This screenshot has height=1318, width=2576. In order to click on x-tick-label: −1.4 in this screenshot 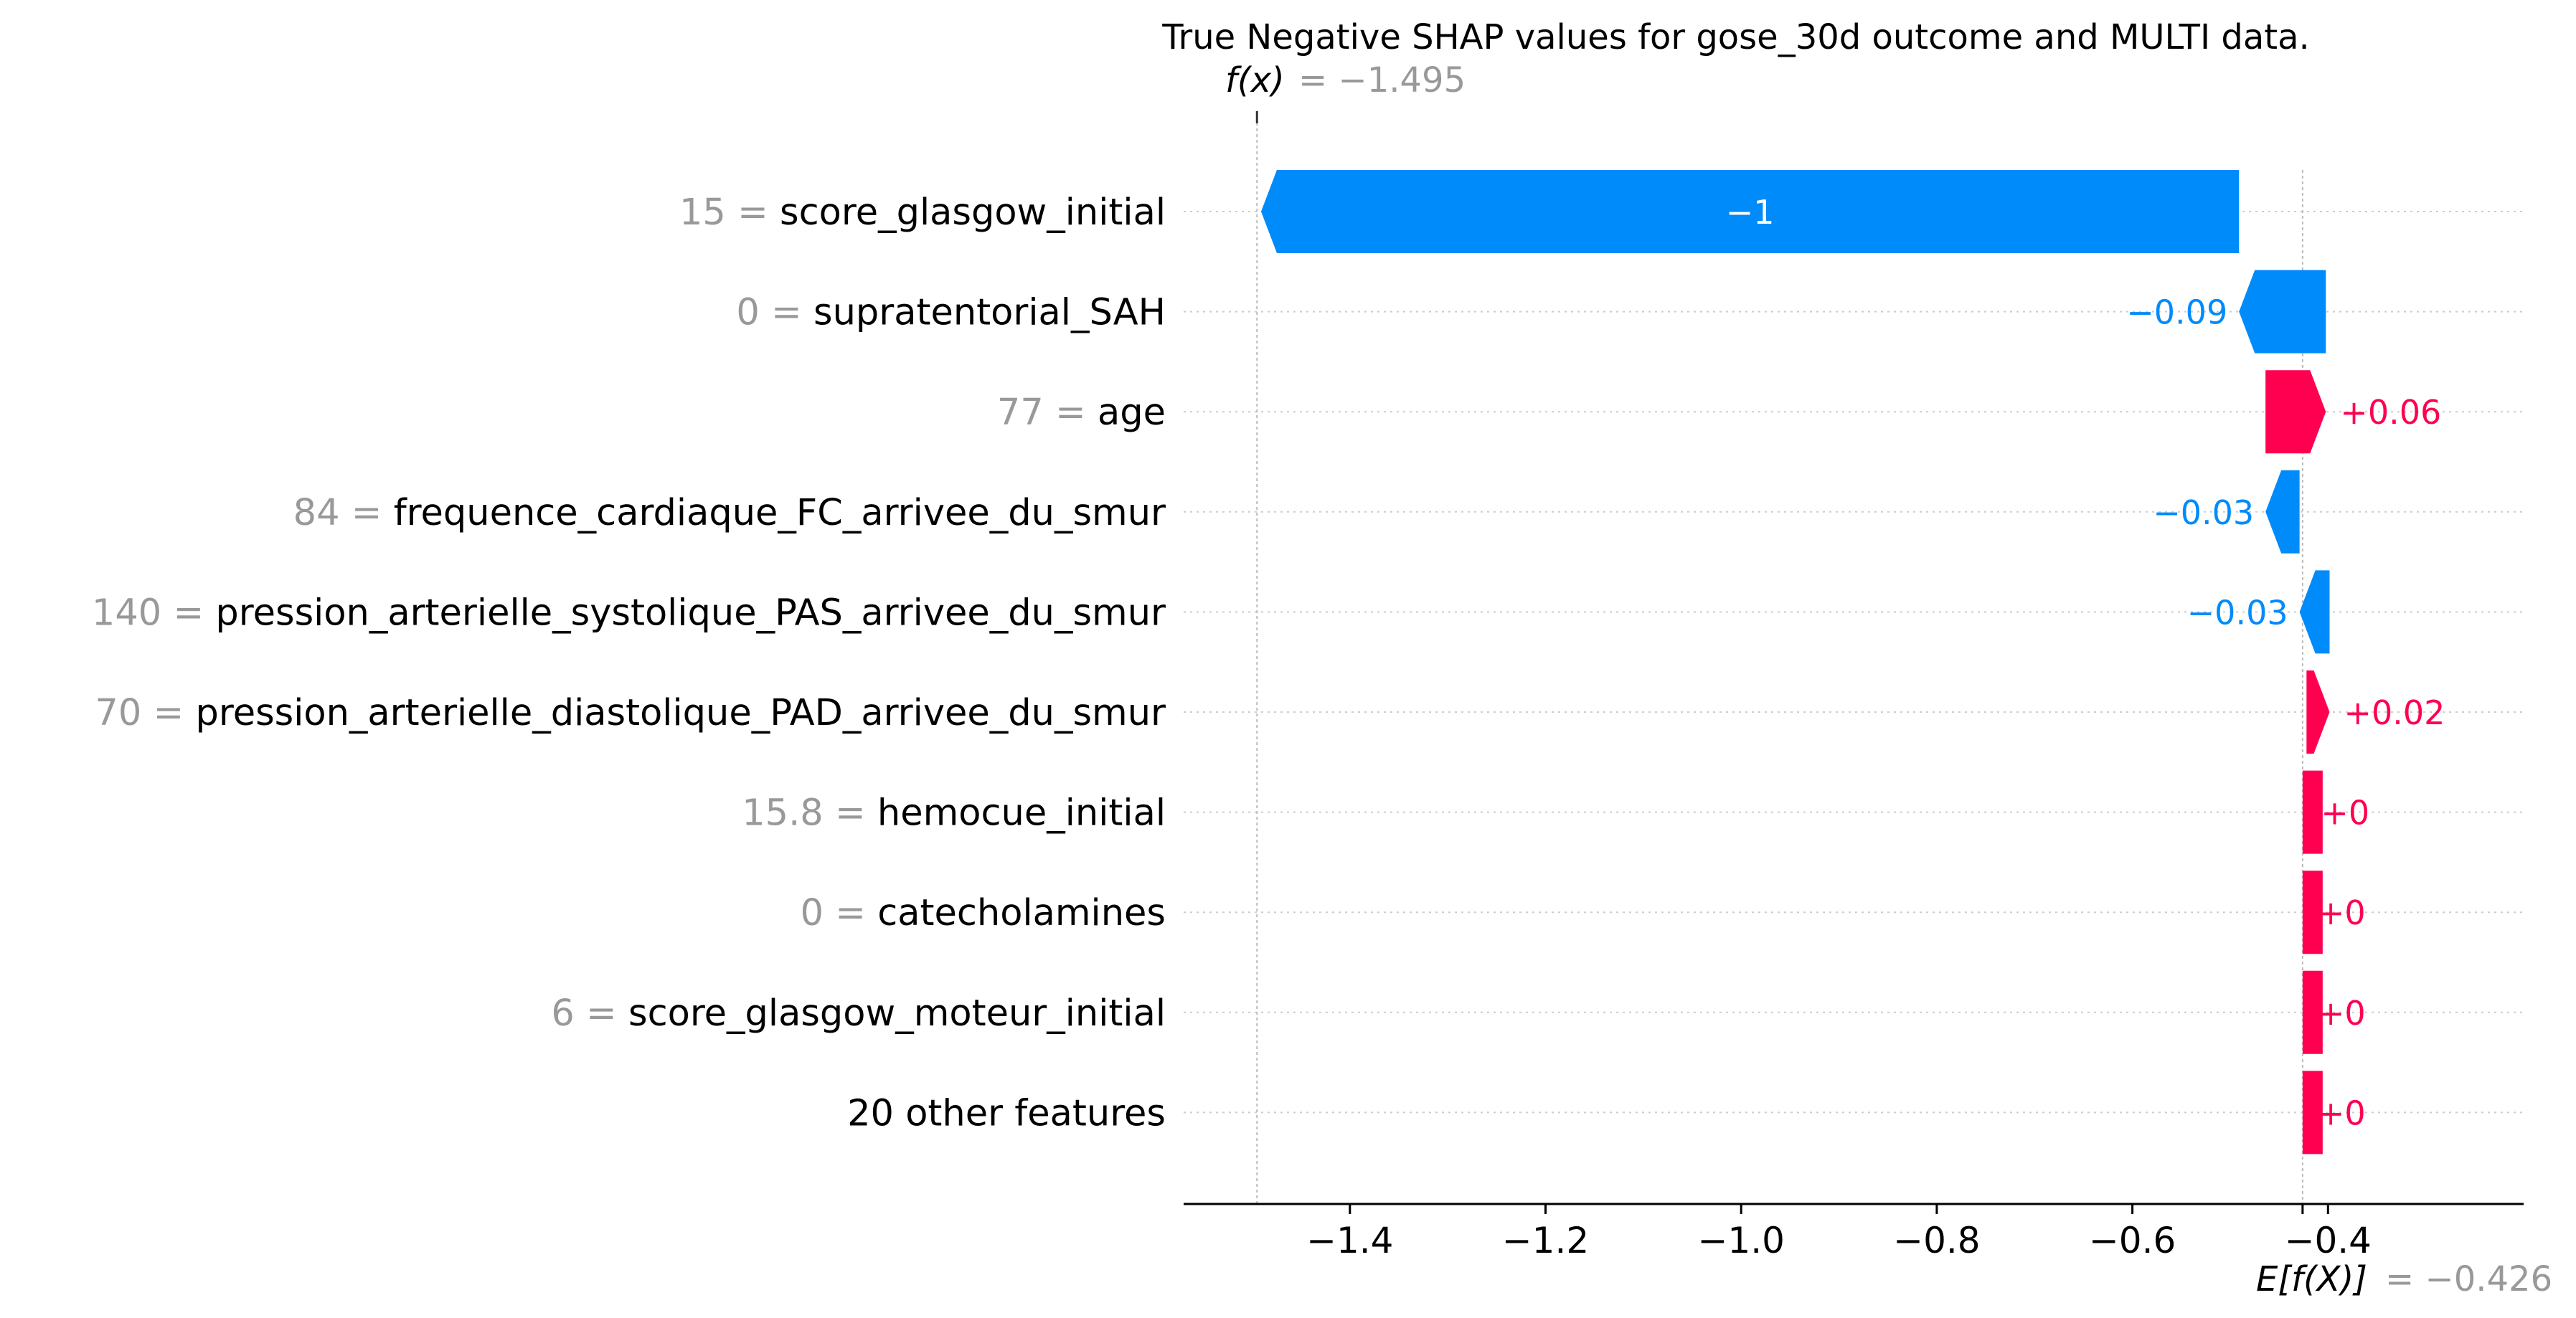, I will do `click(1349, 1240)`.